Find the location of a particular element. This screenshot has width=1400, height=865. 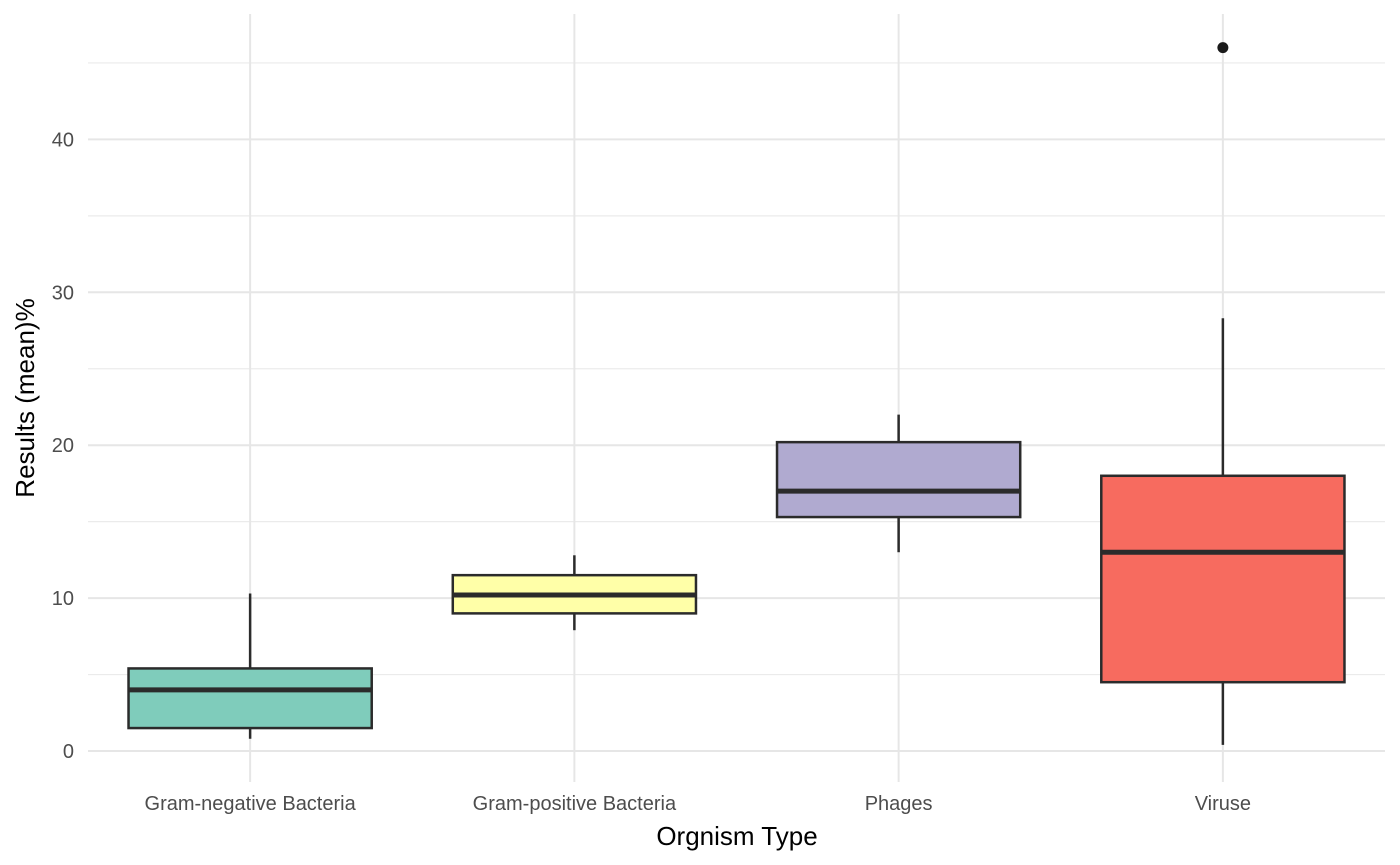

y-axis-title: Results (mean)% is located at coordinates (25, 397).